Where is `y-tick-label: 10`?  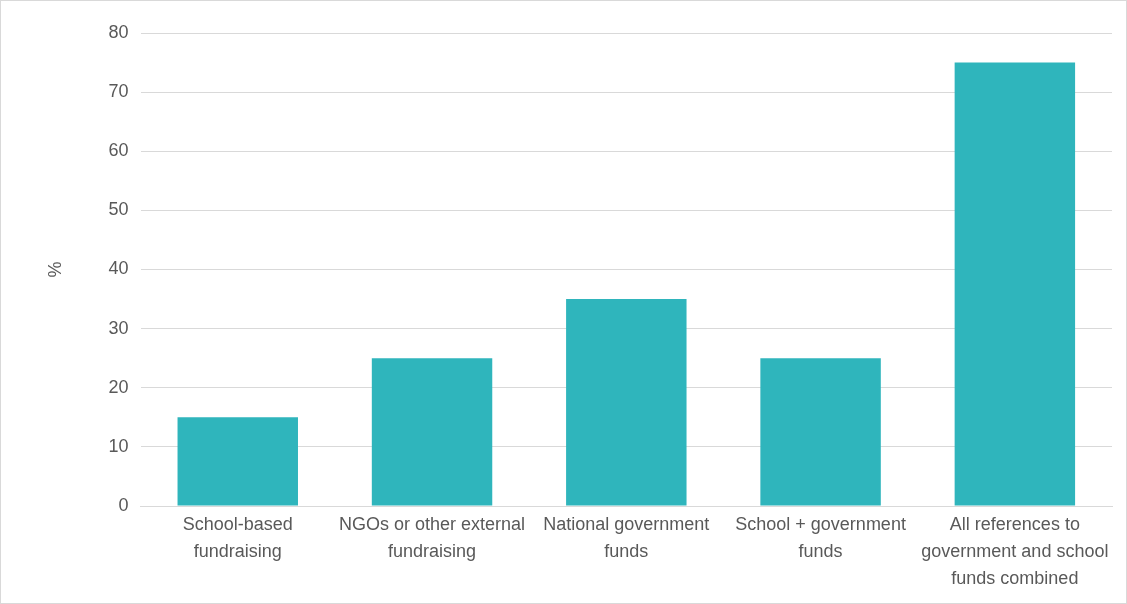
y-tick-label: 10 is located at coordinates (118, 445).